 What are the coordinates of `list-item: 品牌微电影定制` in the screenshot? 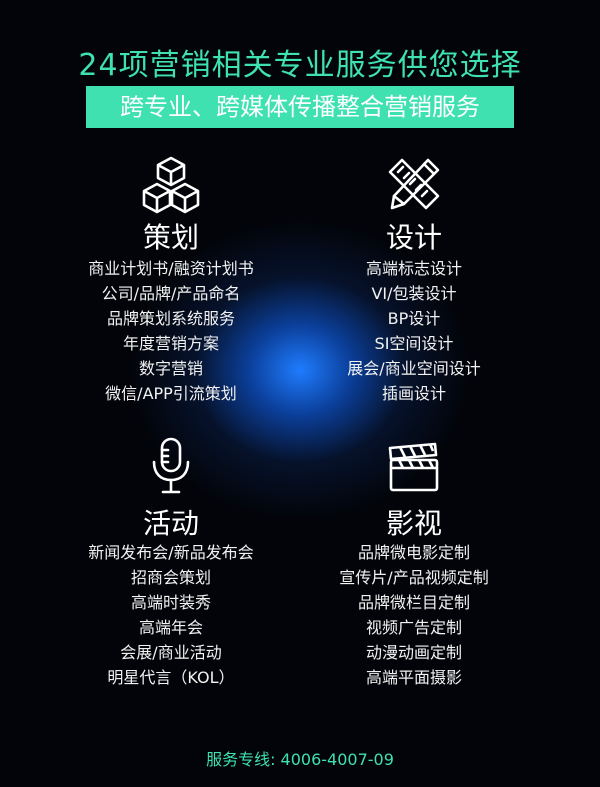 It's located at (413, 552).